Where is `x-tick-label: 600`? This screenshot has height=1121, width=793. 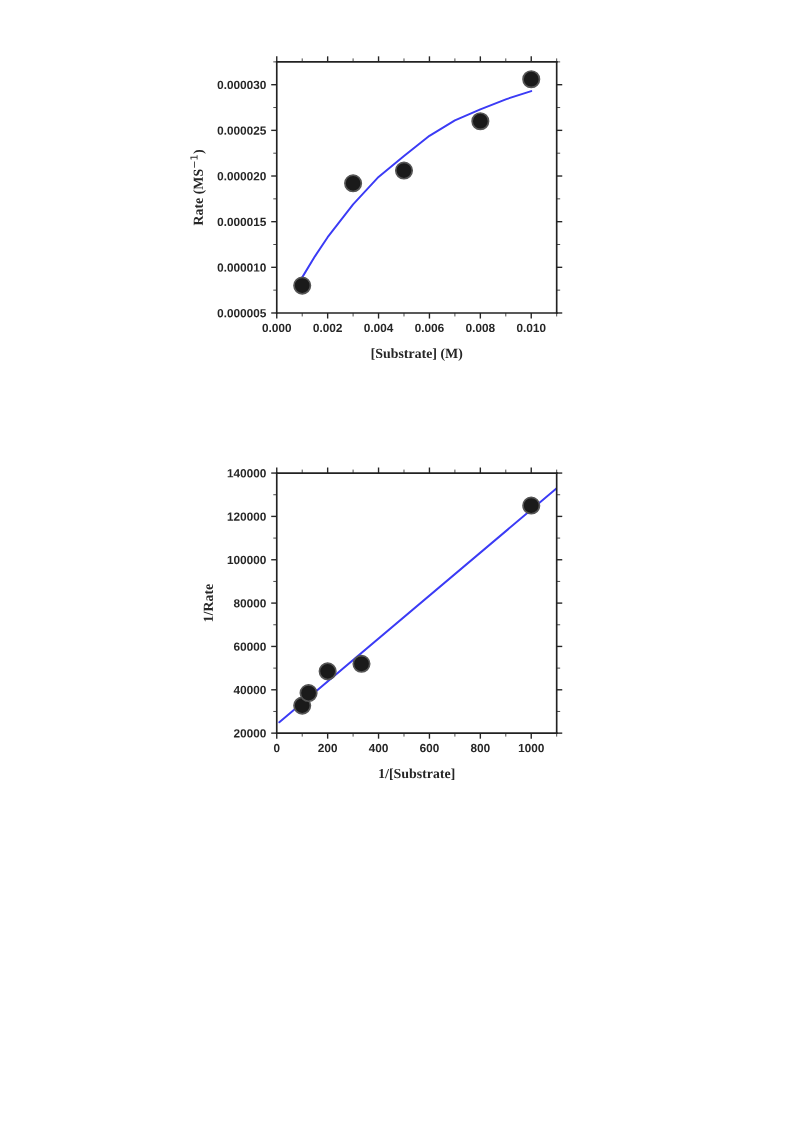 x-tick-label: 600 is located at coordinates (429, 748).